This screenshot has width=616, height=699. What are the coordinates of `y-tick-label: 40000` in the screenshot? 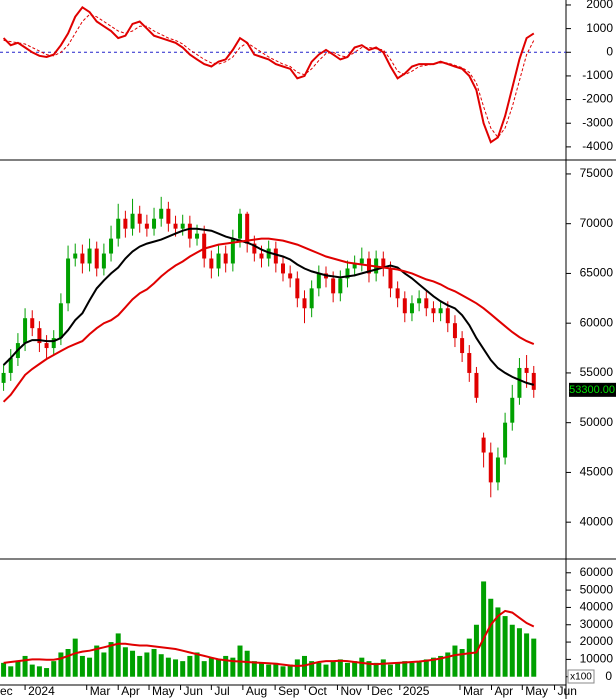 It's located at (597, 521).